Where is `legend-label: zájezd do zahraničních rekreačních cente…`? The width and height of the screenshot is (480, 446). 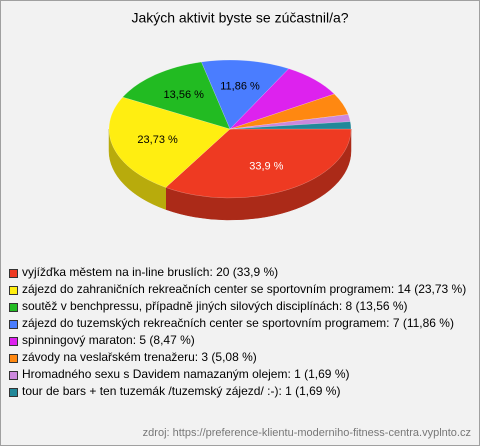
legend-label: zájezd do zahraničních rekreačních cente… is located at coordinates (244, 289).